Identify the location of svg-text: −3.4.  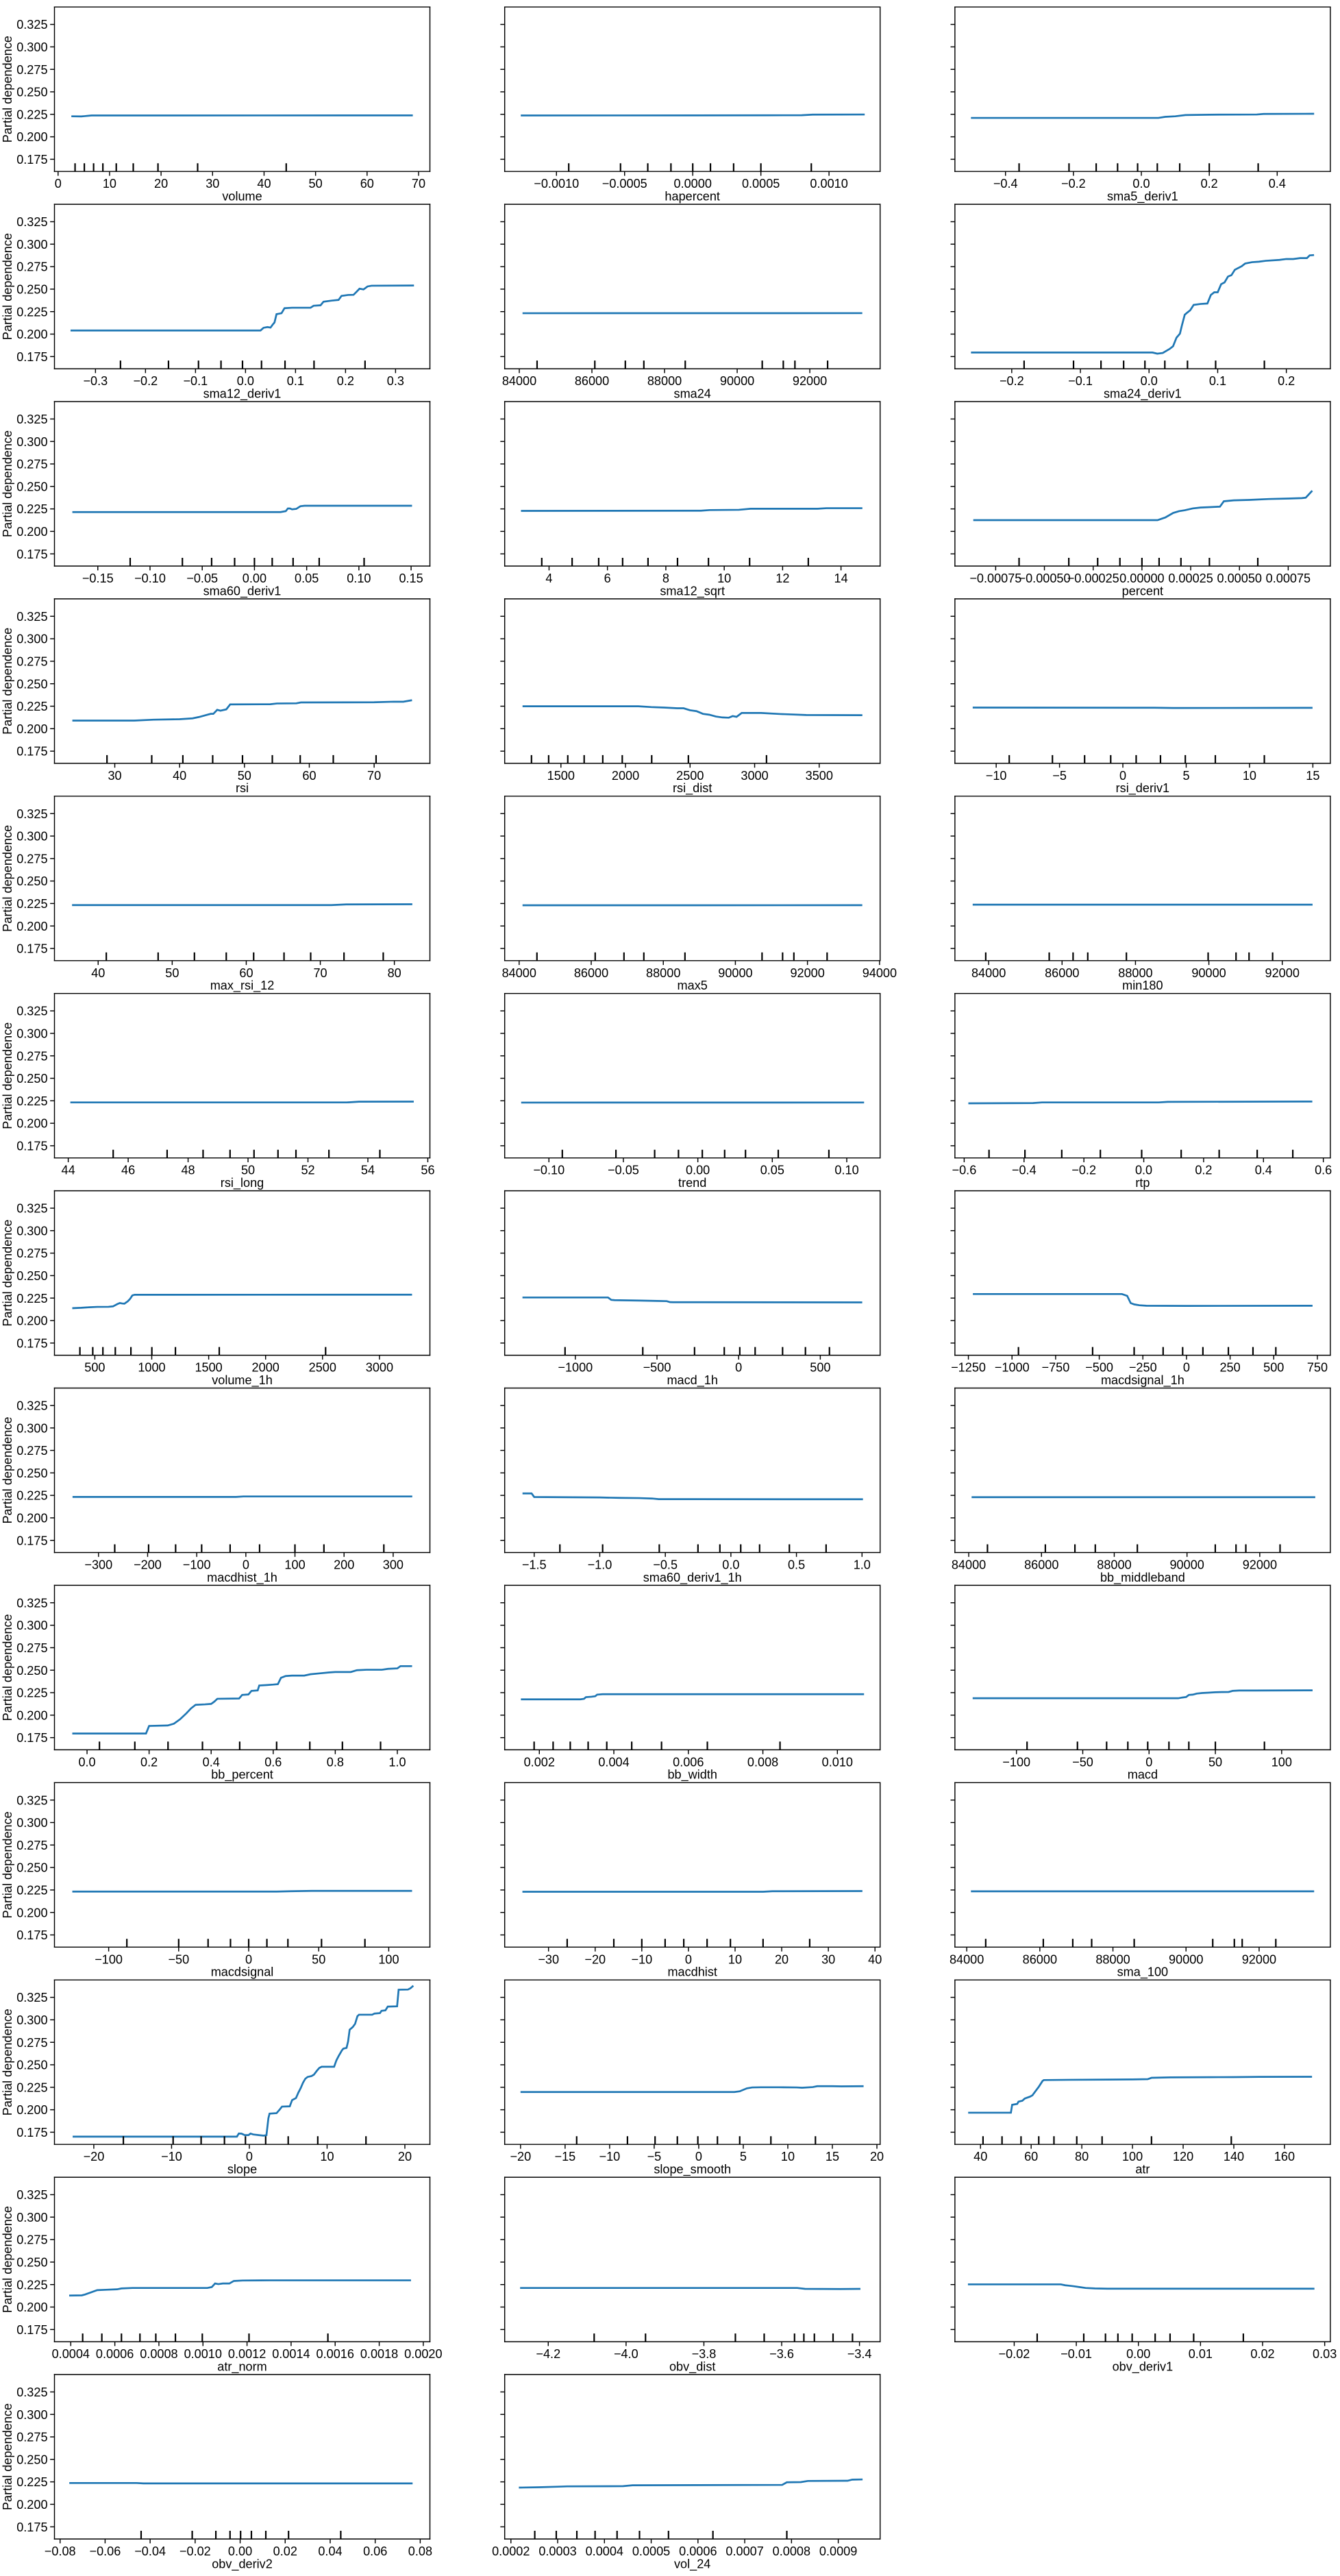
(859, 2354).